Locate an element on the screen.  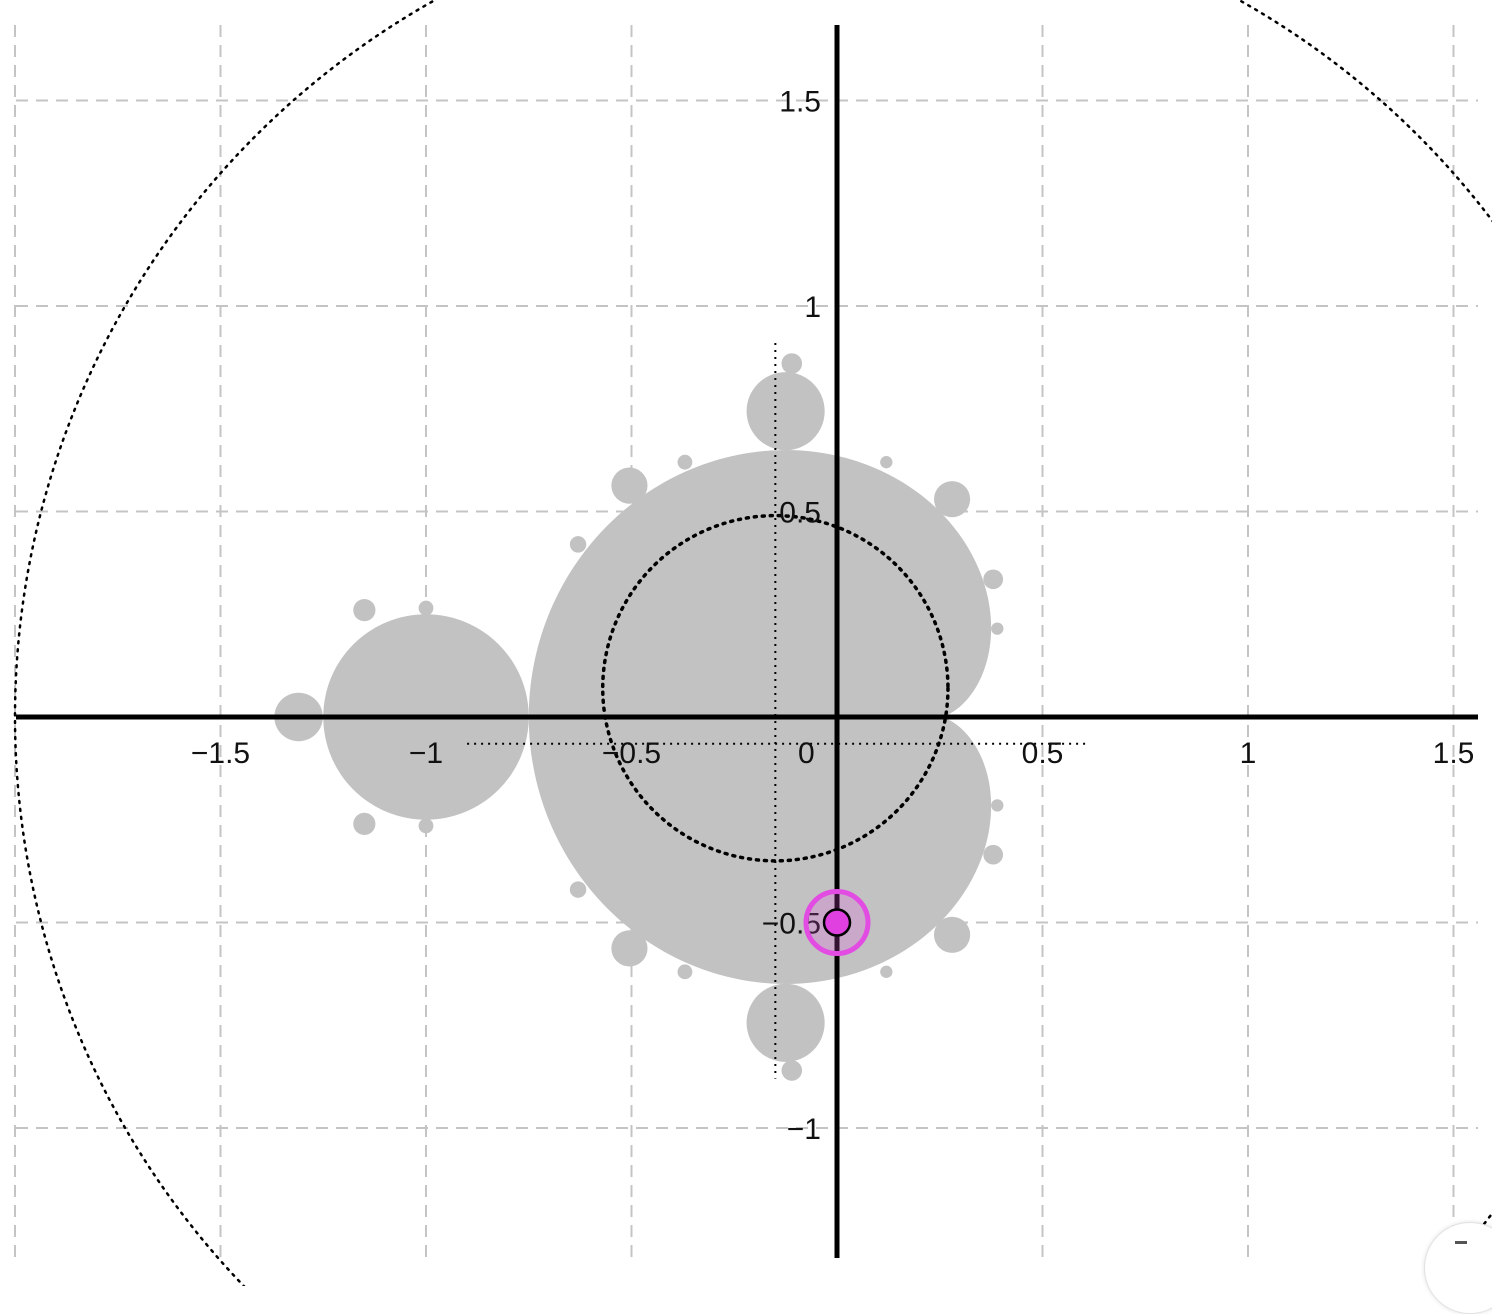
origin-label: 0 is located at coordinates (806, 753).